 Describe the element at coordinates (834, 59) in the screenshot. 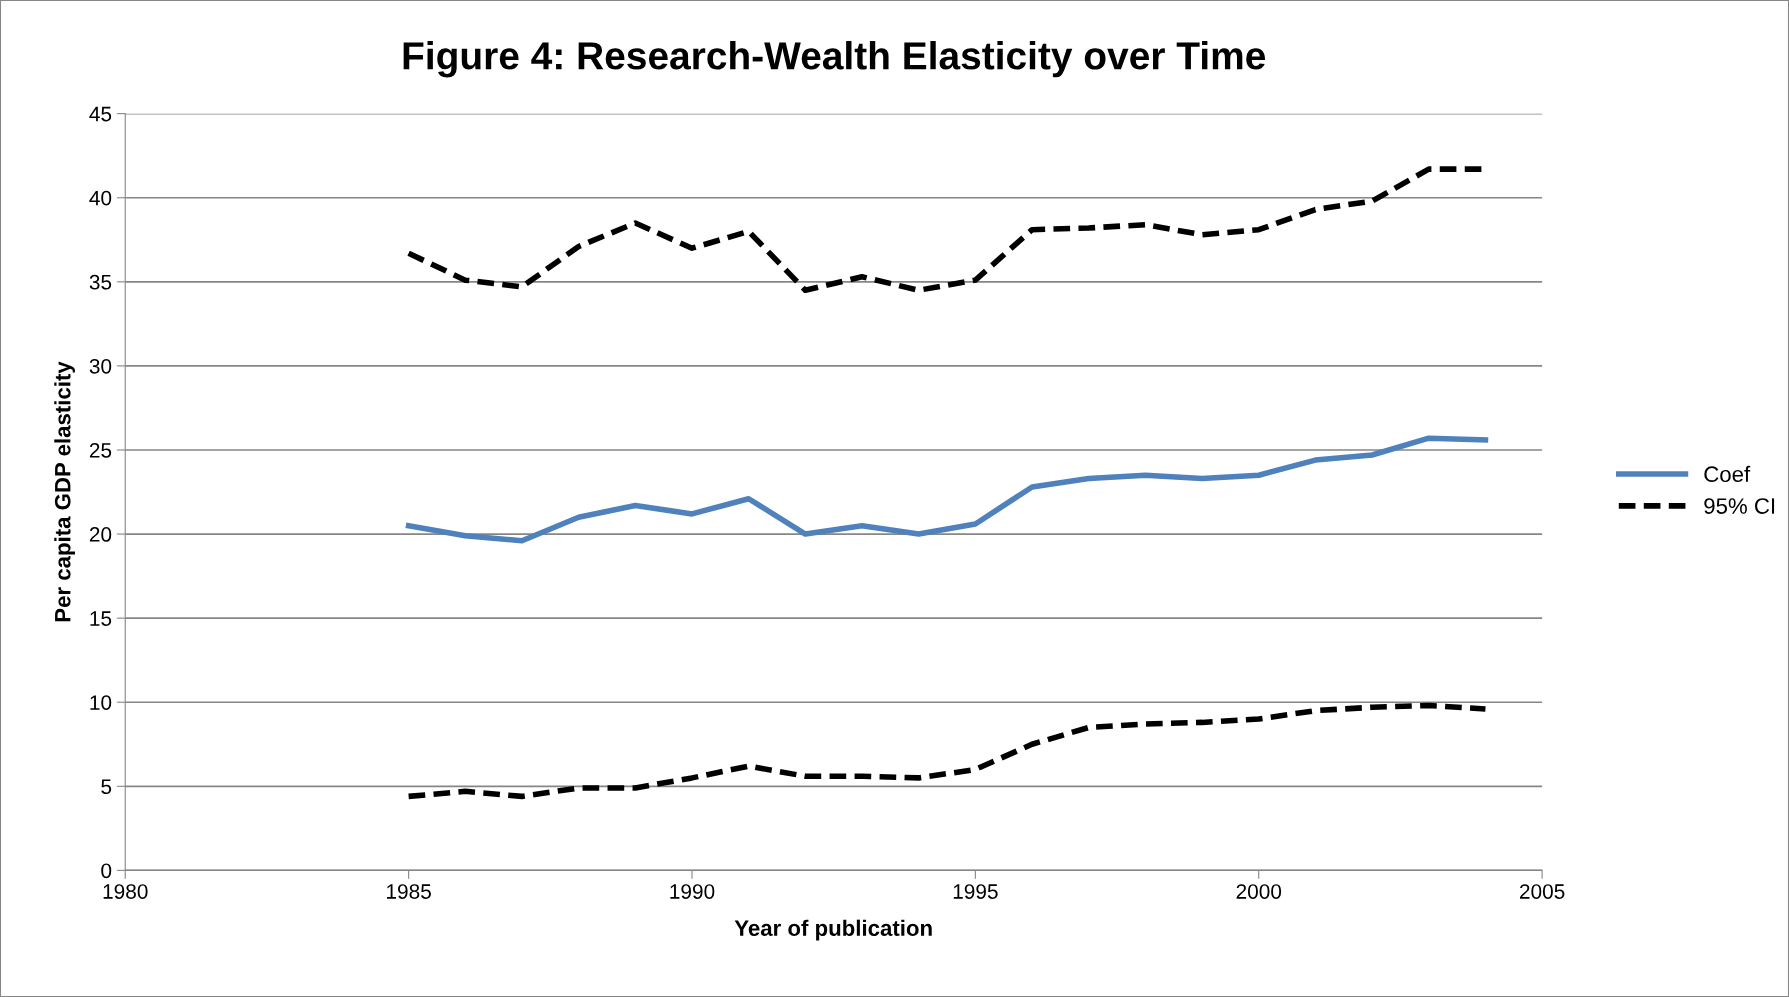

I see `chart-title: Figure 4: Research-Wealth Elasticity over Time` at that location.